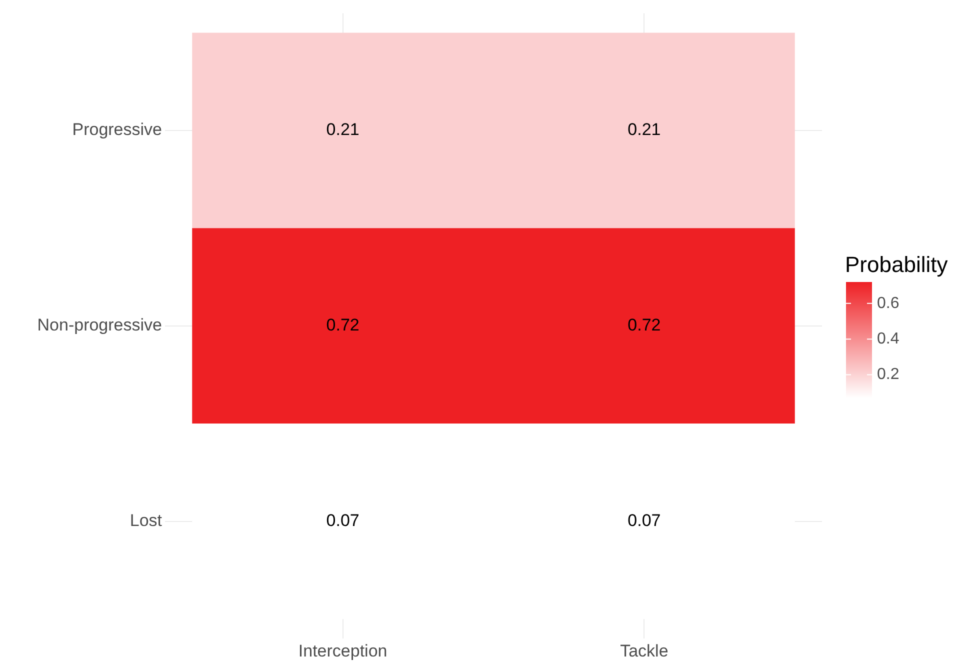  I want to click on color-bar-title: Probability, so click(896, 264).